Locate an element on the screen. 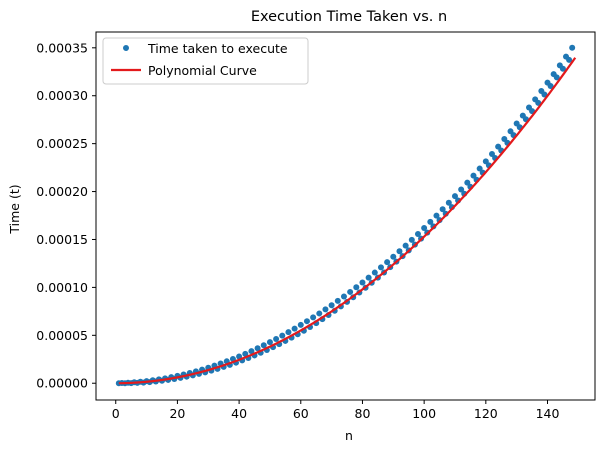  legend-box is located at coordinates (205, 61).